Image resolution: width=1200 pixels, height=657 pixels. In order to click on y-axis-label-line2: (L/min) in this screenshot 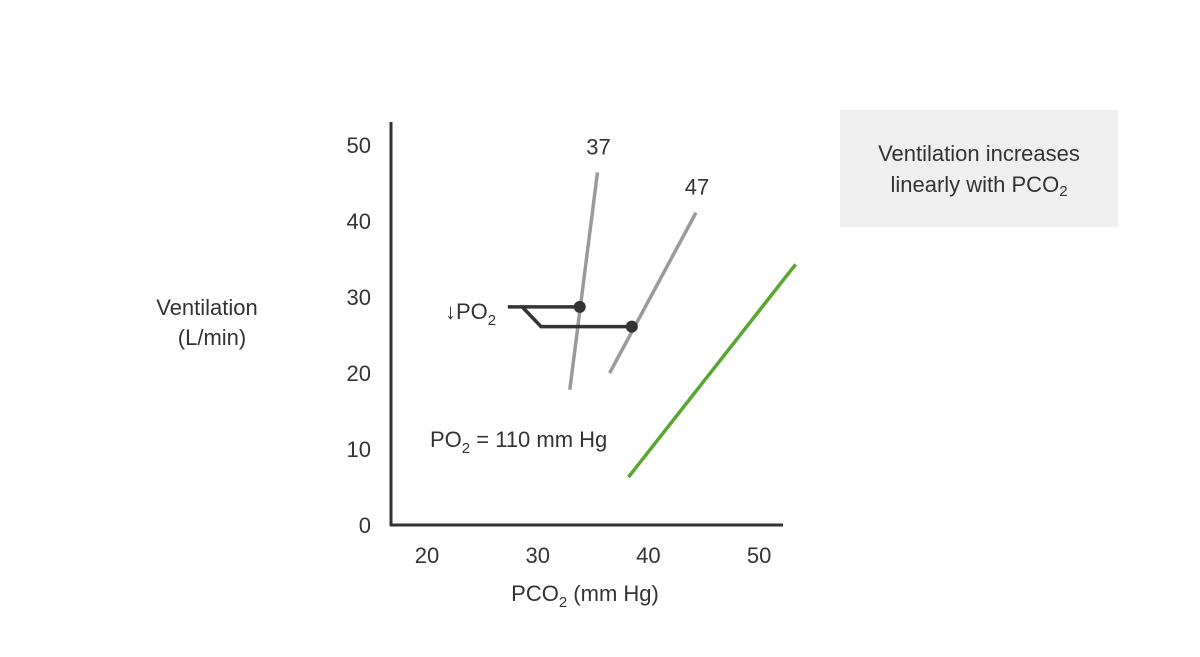, I will do `click(212, 337)`.